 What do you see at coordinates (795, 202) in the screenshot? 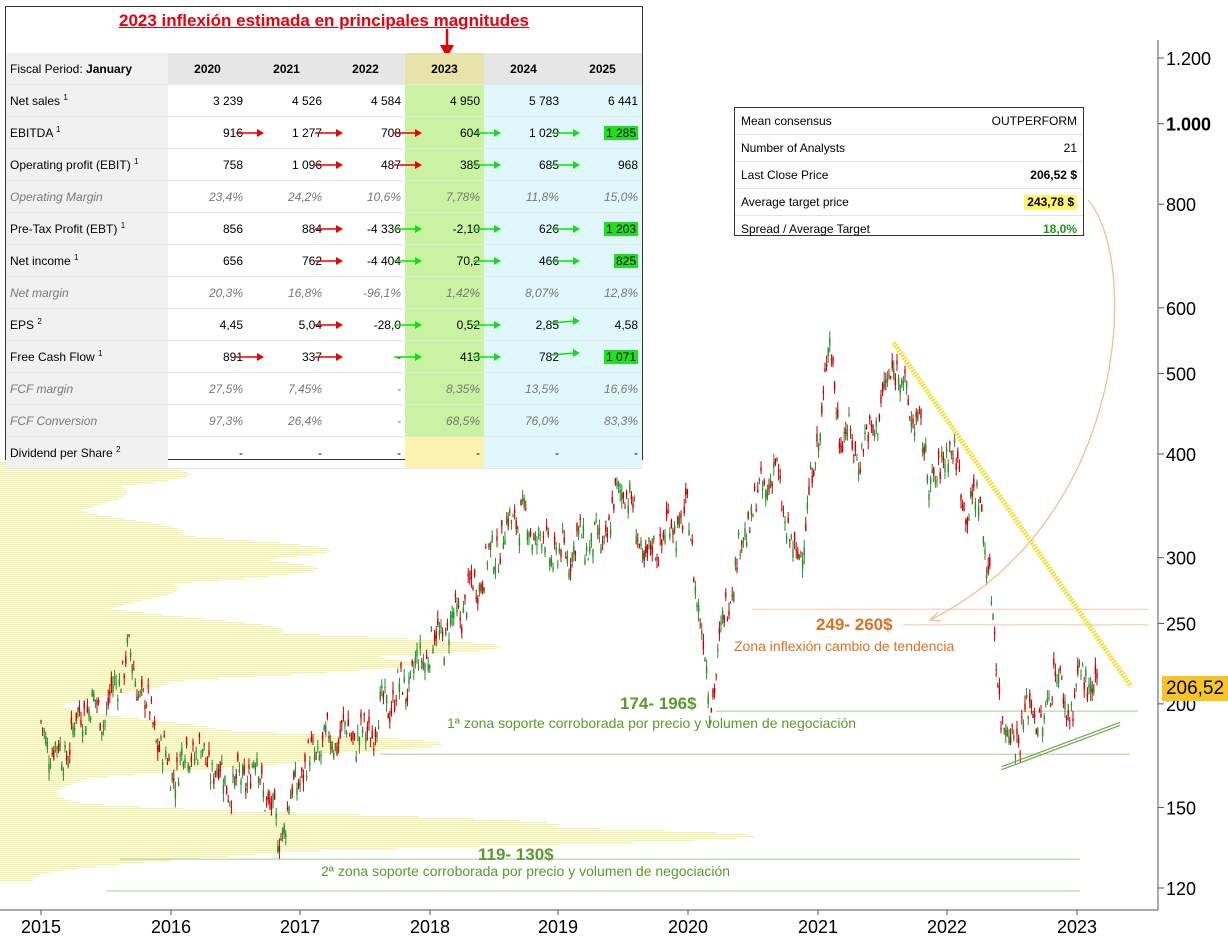
I see `consensus-label: Average target price` at bounding box center [795, 202].